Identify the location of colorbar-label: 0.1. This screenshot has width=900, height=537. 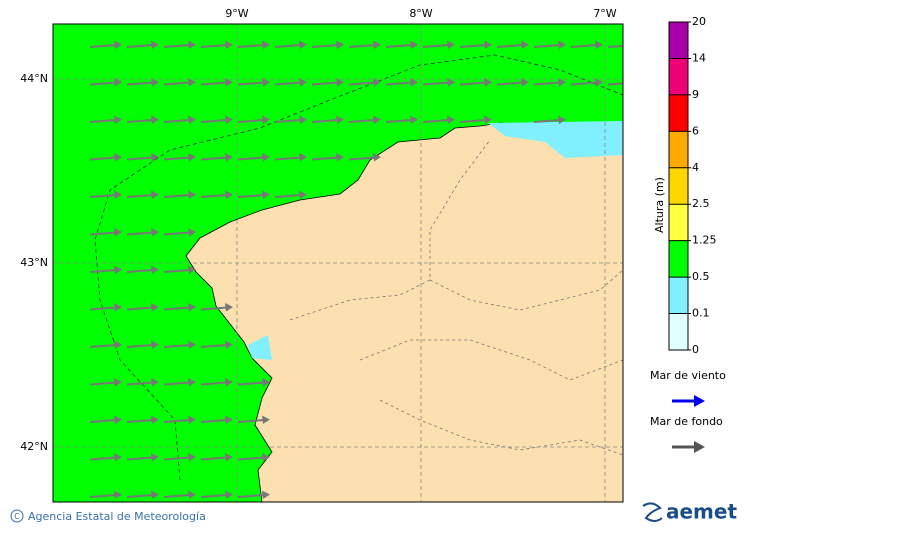
(701, 313).